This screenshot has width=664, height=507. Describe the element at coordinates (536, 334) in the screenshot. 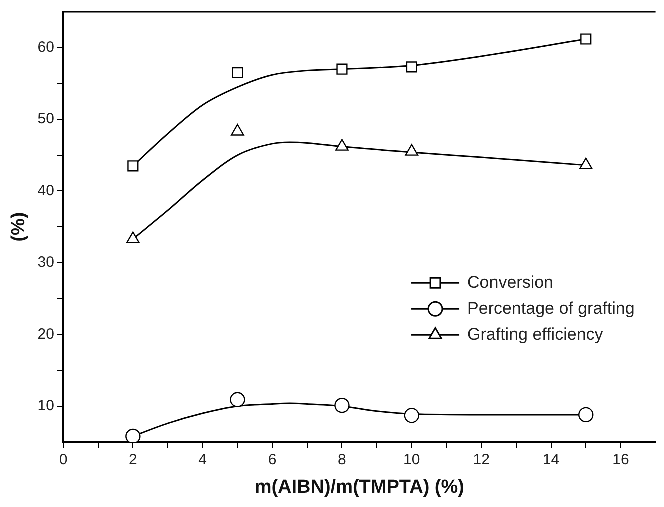

I see `legend-label: Grafting efficiency` at that location.